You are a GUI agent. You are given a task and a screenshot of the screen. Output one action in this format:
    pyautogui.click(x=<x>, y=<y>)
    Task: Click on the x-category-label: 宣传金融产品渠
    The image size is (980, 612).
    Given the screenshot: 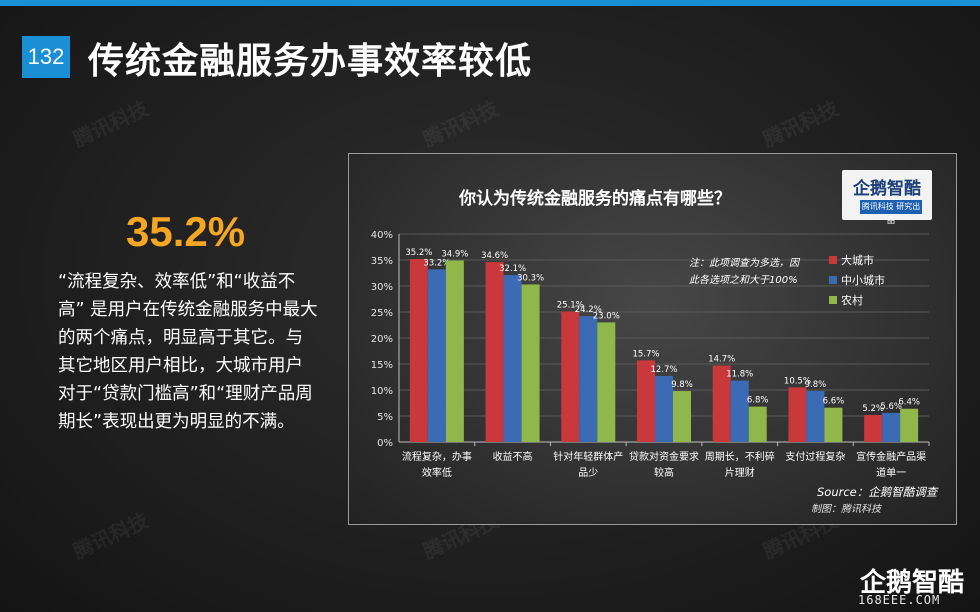 What is the action you would take?
    pyautogui.click(x=891, y=456)
    